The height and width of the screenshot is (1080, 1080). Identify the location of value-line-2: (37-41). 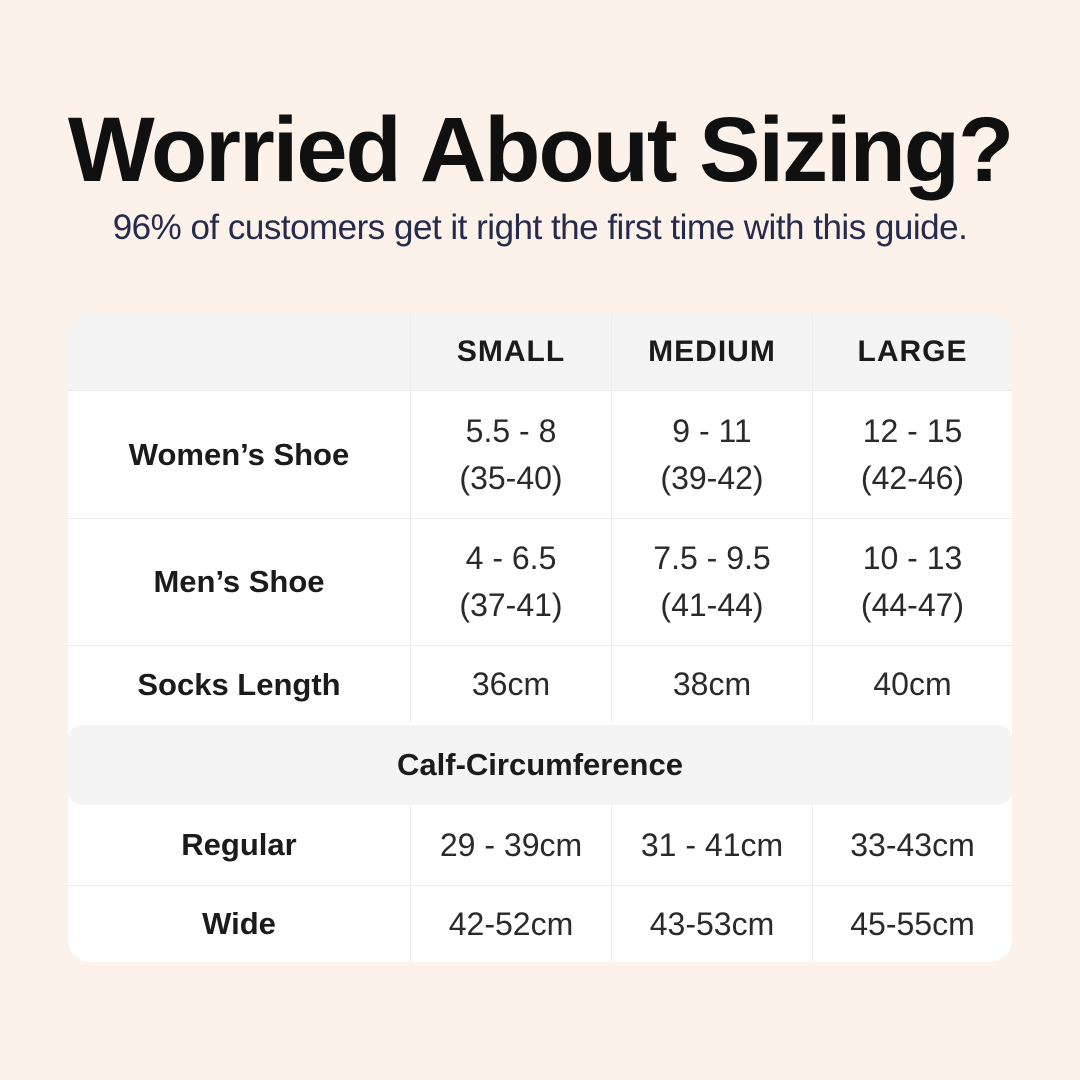
(511, 605).